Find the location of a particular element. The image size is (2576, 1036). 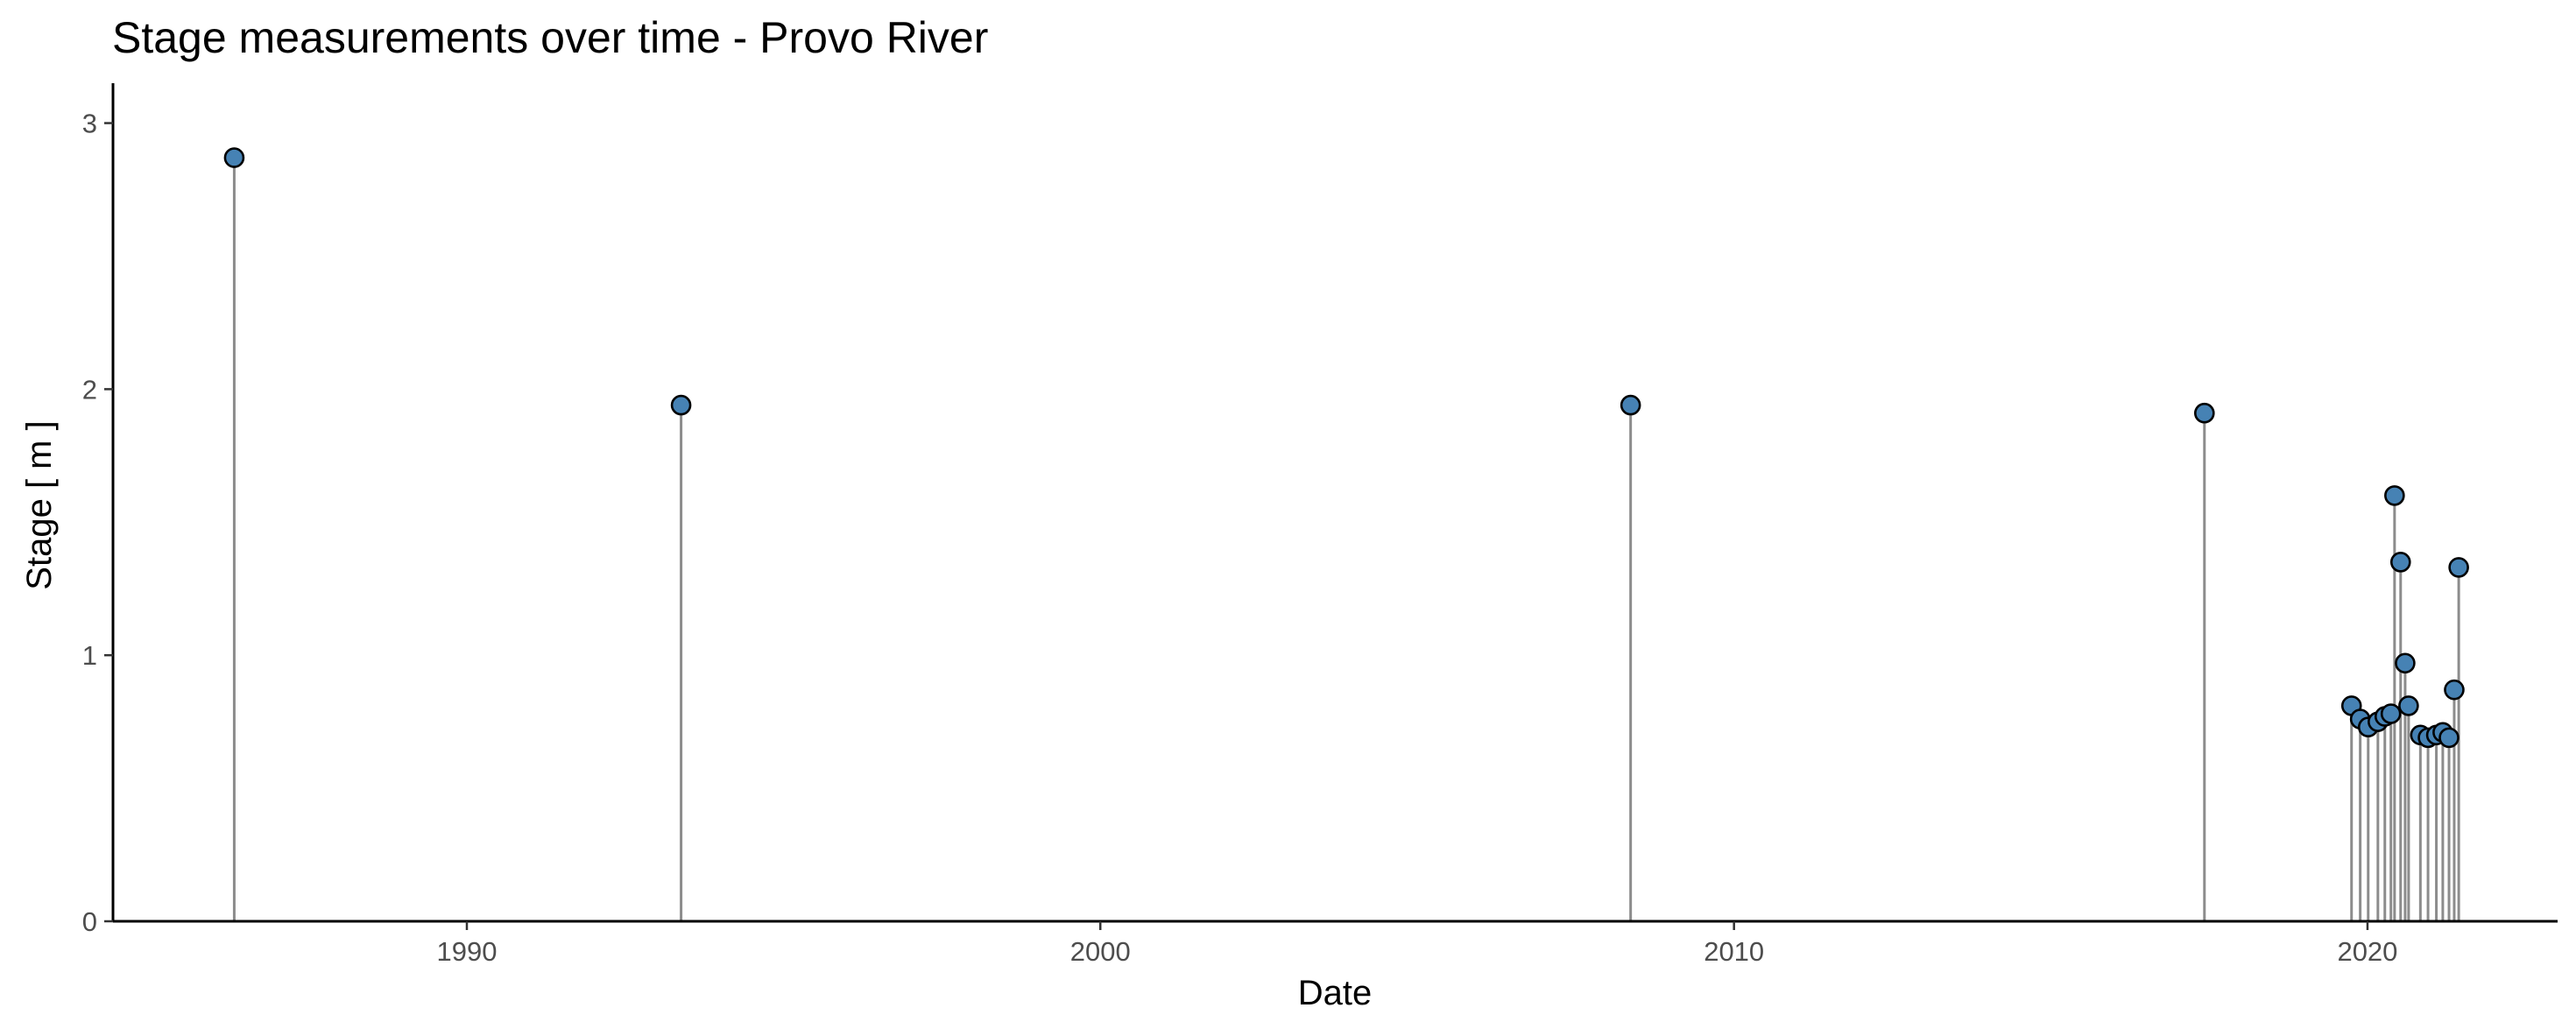

y-tick-label: 0 is located at coordinates (89, 921).